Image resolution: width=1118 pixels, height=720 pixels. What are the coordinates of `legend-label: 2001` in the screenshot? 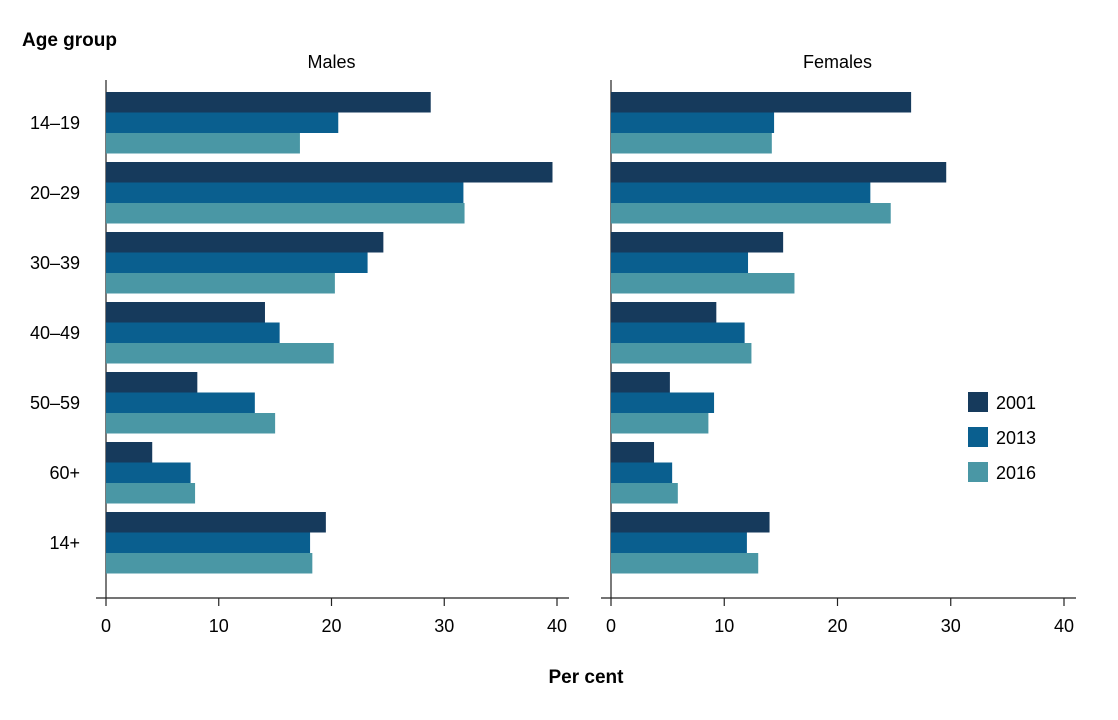 It's located at (1016, 403).